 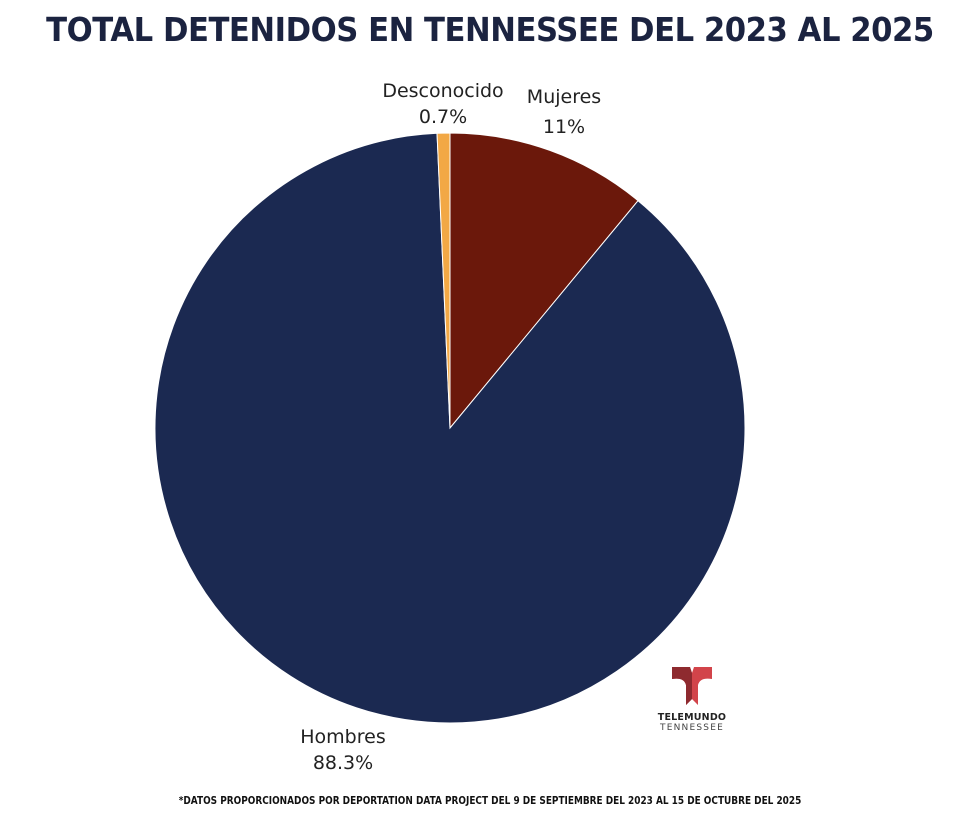 What do you see at coordinates (443, 117) in the screenshot?
I see `label-desconocido-value: 0.7%` at bounding box center [443, 117].